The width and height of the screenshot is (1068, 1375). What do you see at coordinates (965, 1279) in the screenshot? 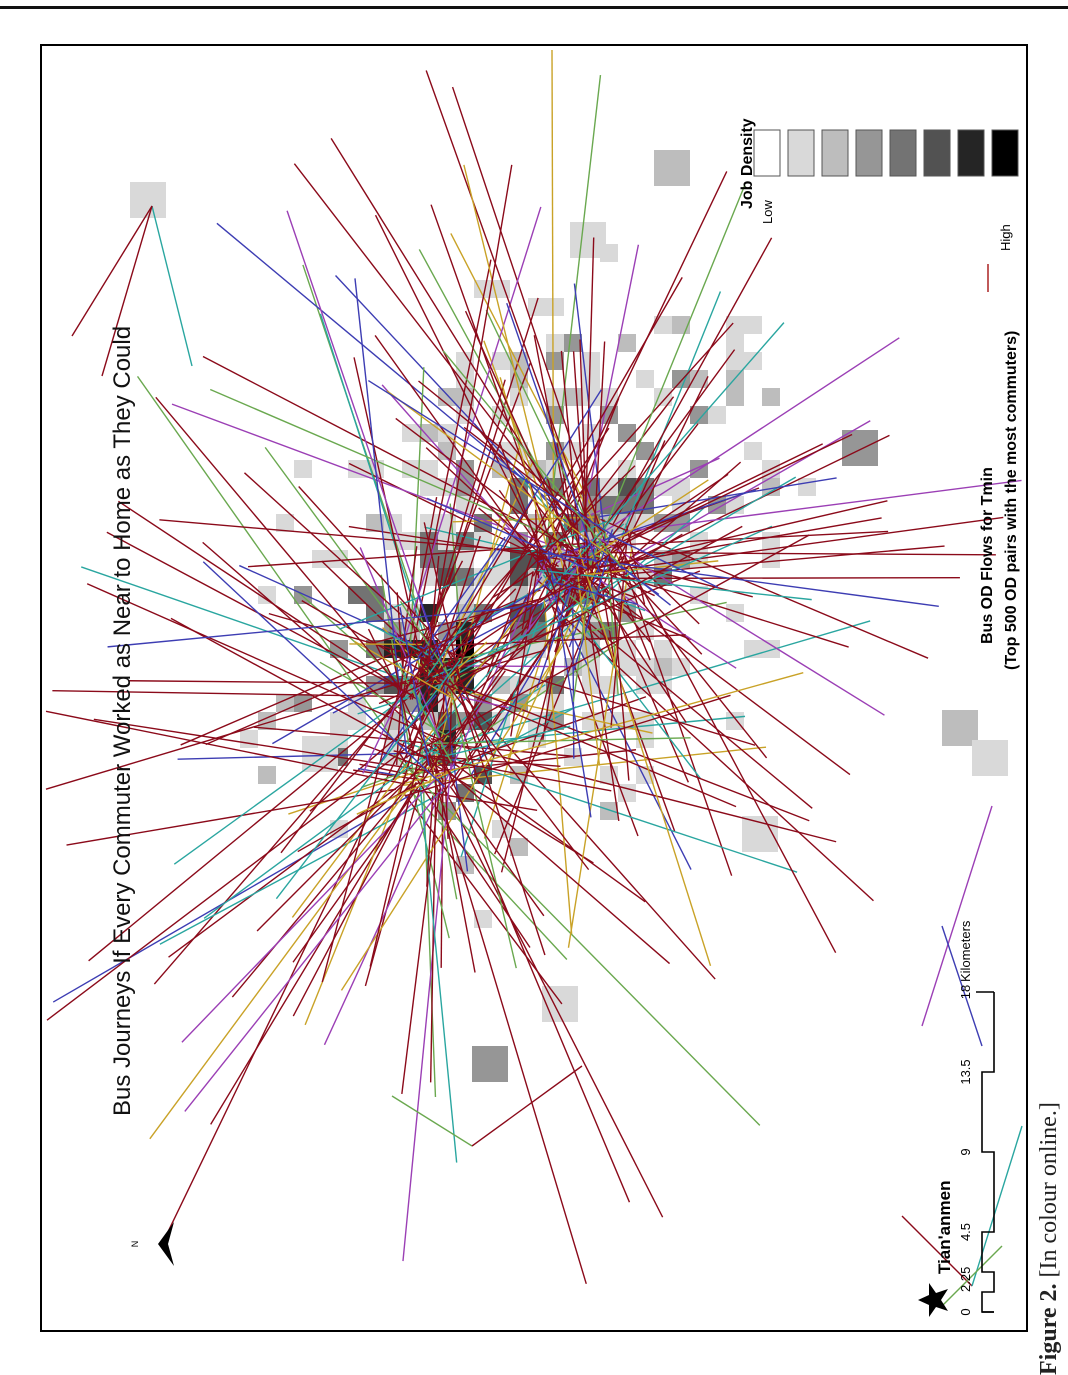
I see `scale-label-2-25: 2.25` at bounding box center [965, 1279].